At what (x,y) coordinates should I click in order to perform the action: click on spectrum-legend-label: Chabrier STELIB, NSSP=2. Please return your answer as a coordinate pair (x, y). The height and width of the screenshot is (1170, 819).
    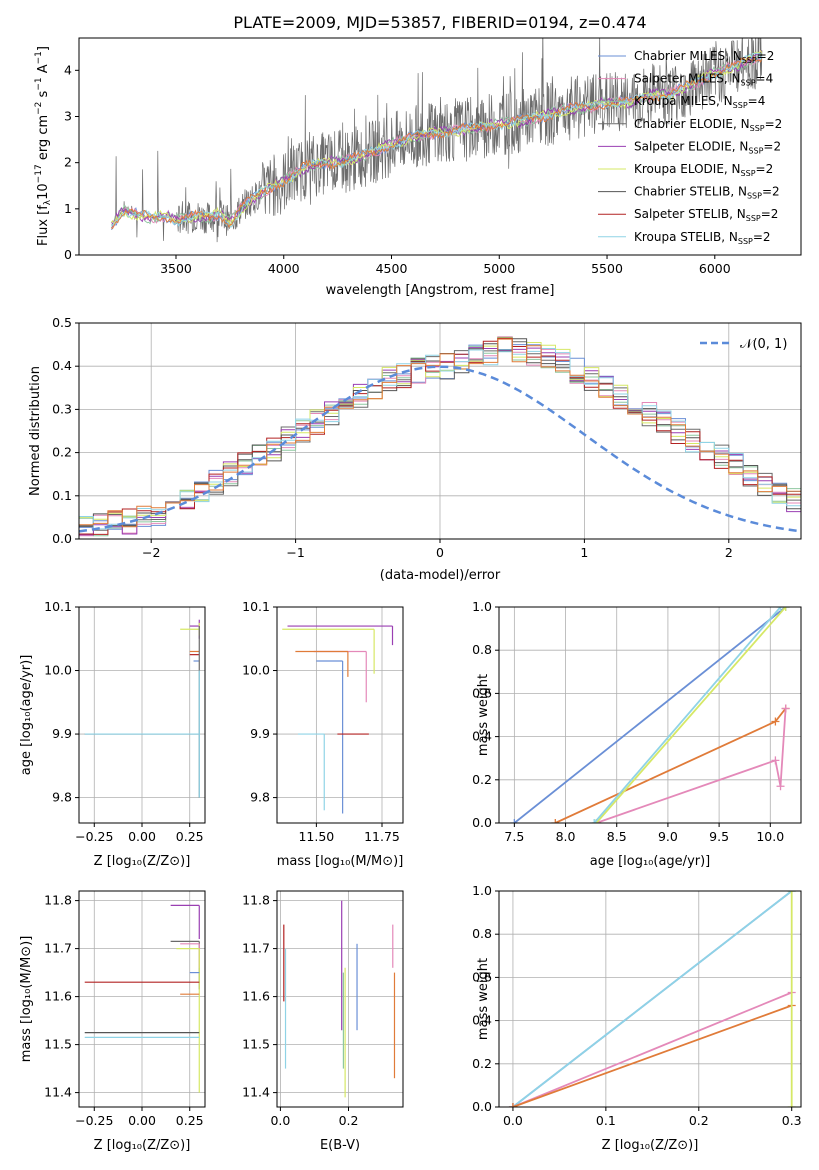
    Looking at the image, I should click on (707, 193).